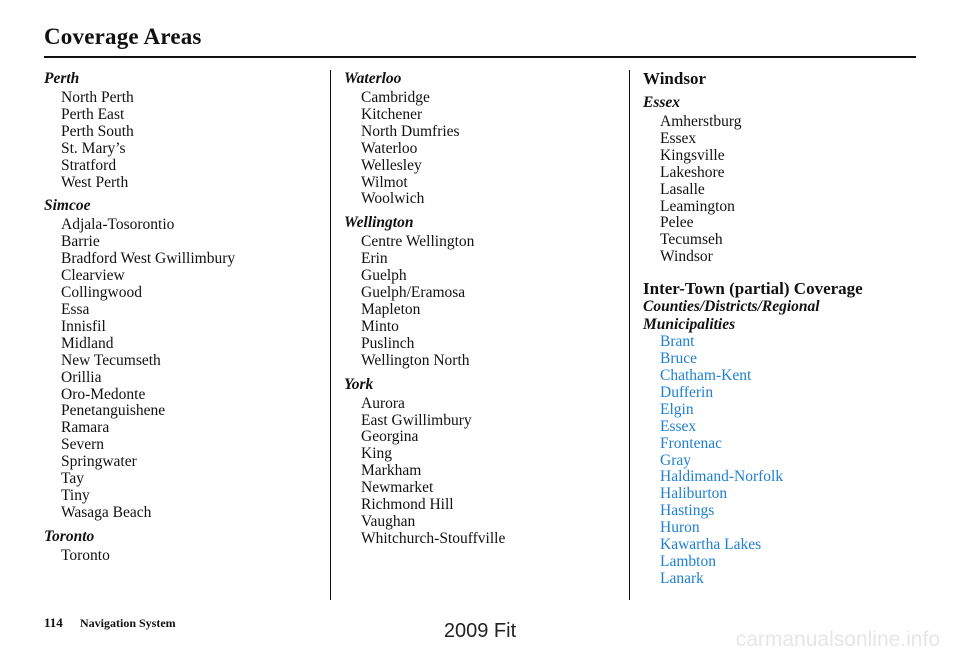 The height and width of the screenshot is (655, 960). What do you see at coordinates (83, 445) in the screenshot?
I see `area-item: Severn` at bounding box center [83, 445].